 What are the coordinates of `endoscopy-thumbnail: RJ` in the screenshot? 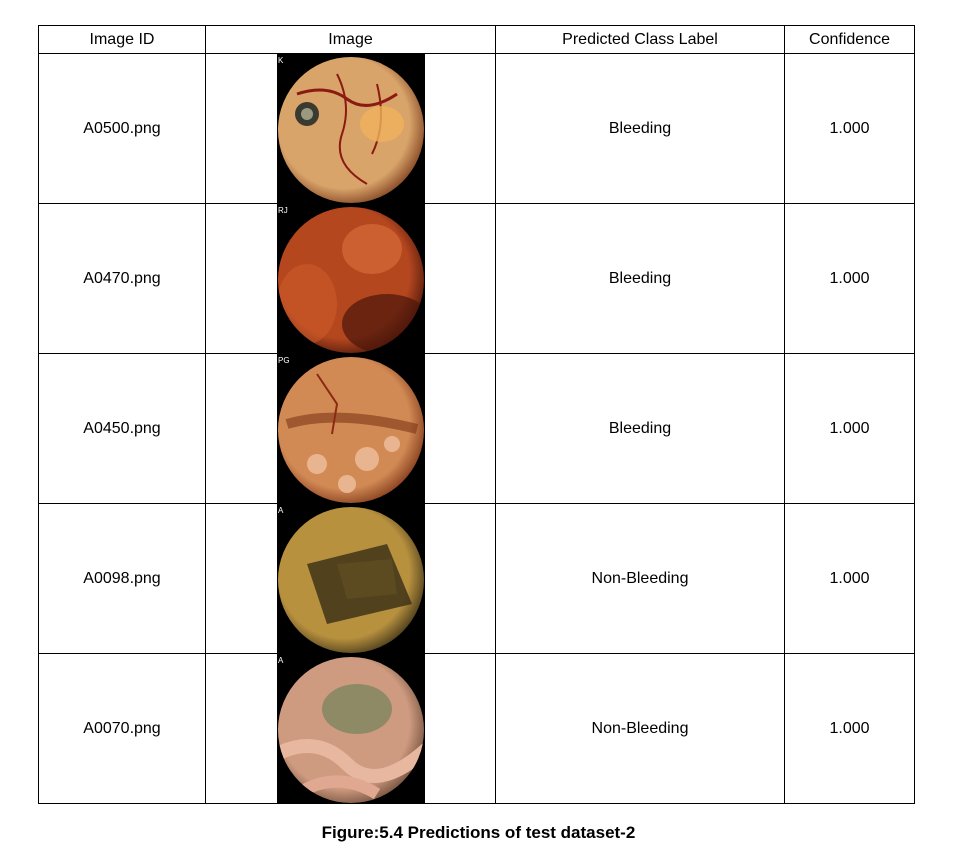 It's located at (350, 278).